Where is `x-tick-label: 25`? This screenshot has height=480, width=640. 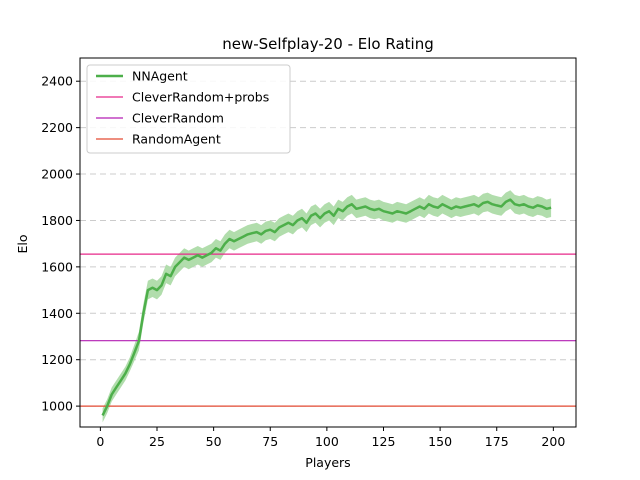
x-tick-label: 25 is located at coordinates (157, 441).